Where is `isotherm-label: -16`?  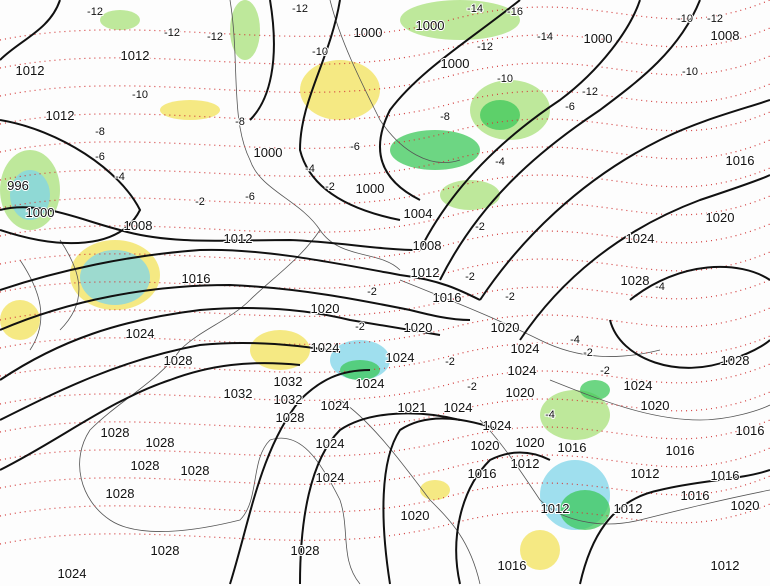
isotherm-label: -16 is located at coordinates (515, 12).